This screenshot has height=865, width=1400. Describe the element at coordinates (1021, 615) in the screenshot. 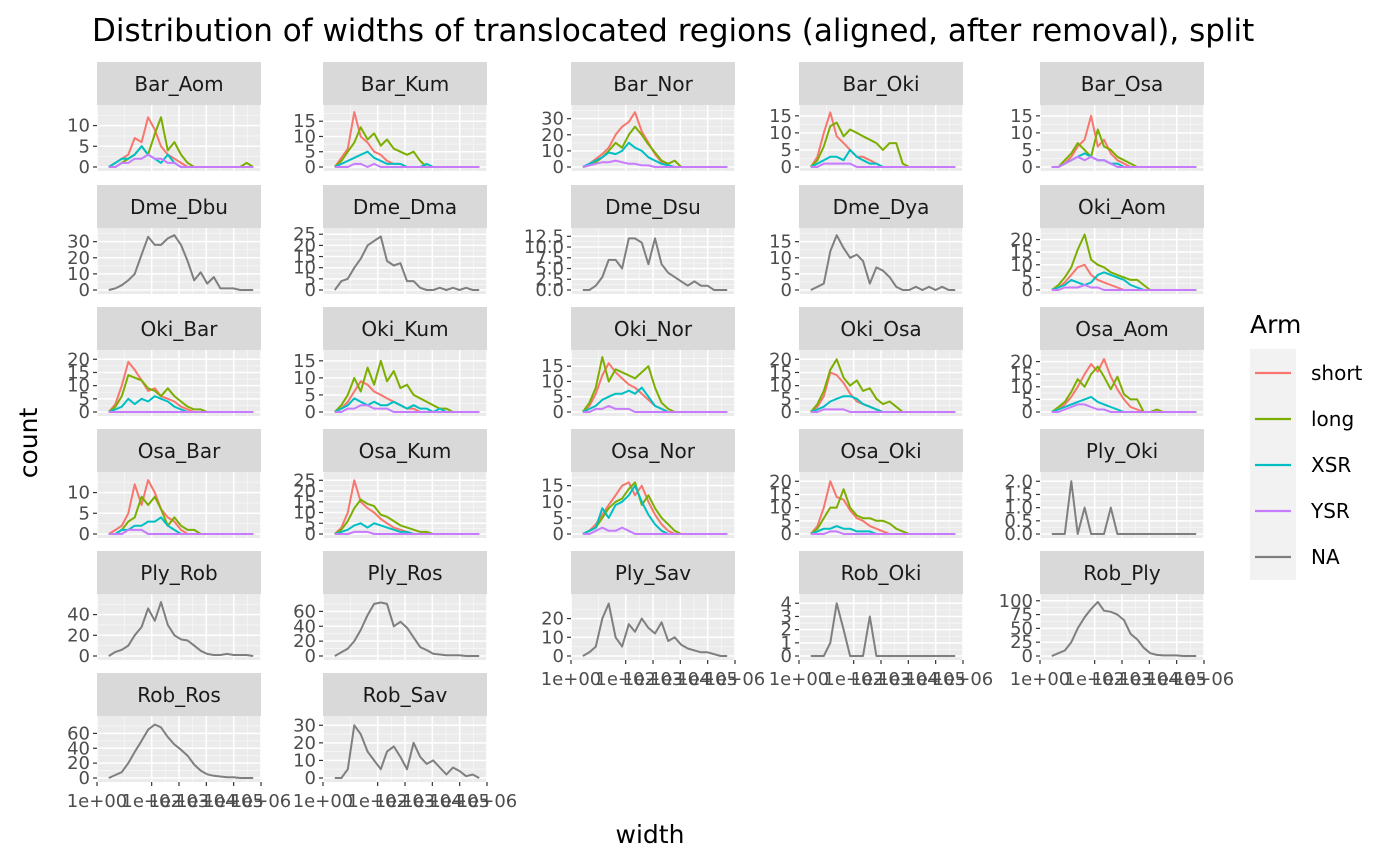

I see `y-tick-label: 75` at that location.